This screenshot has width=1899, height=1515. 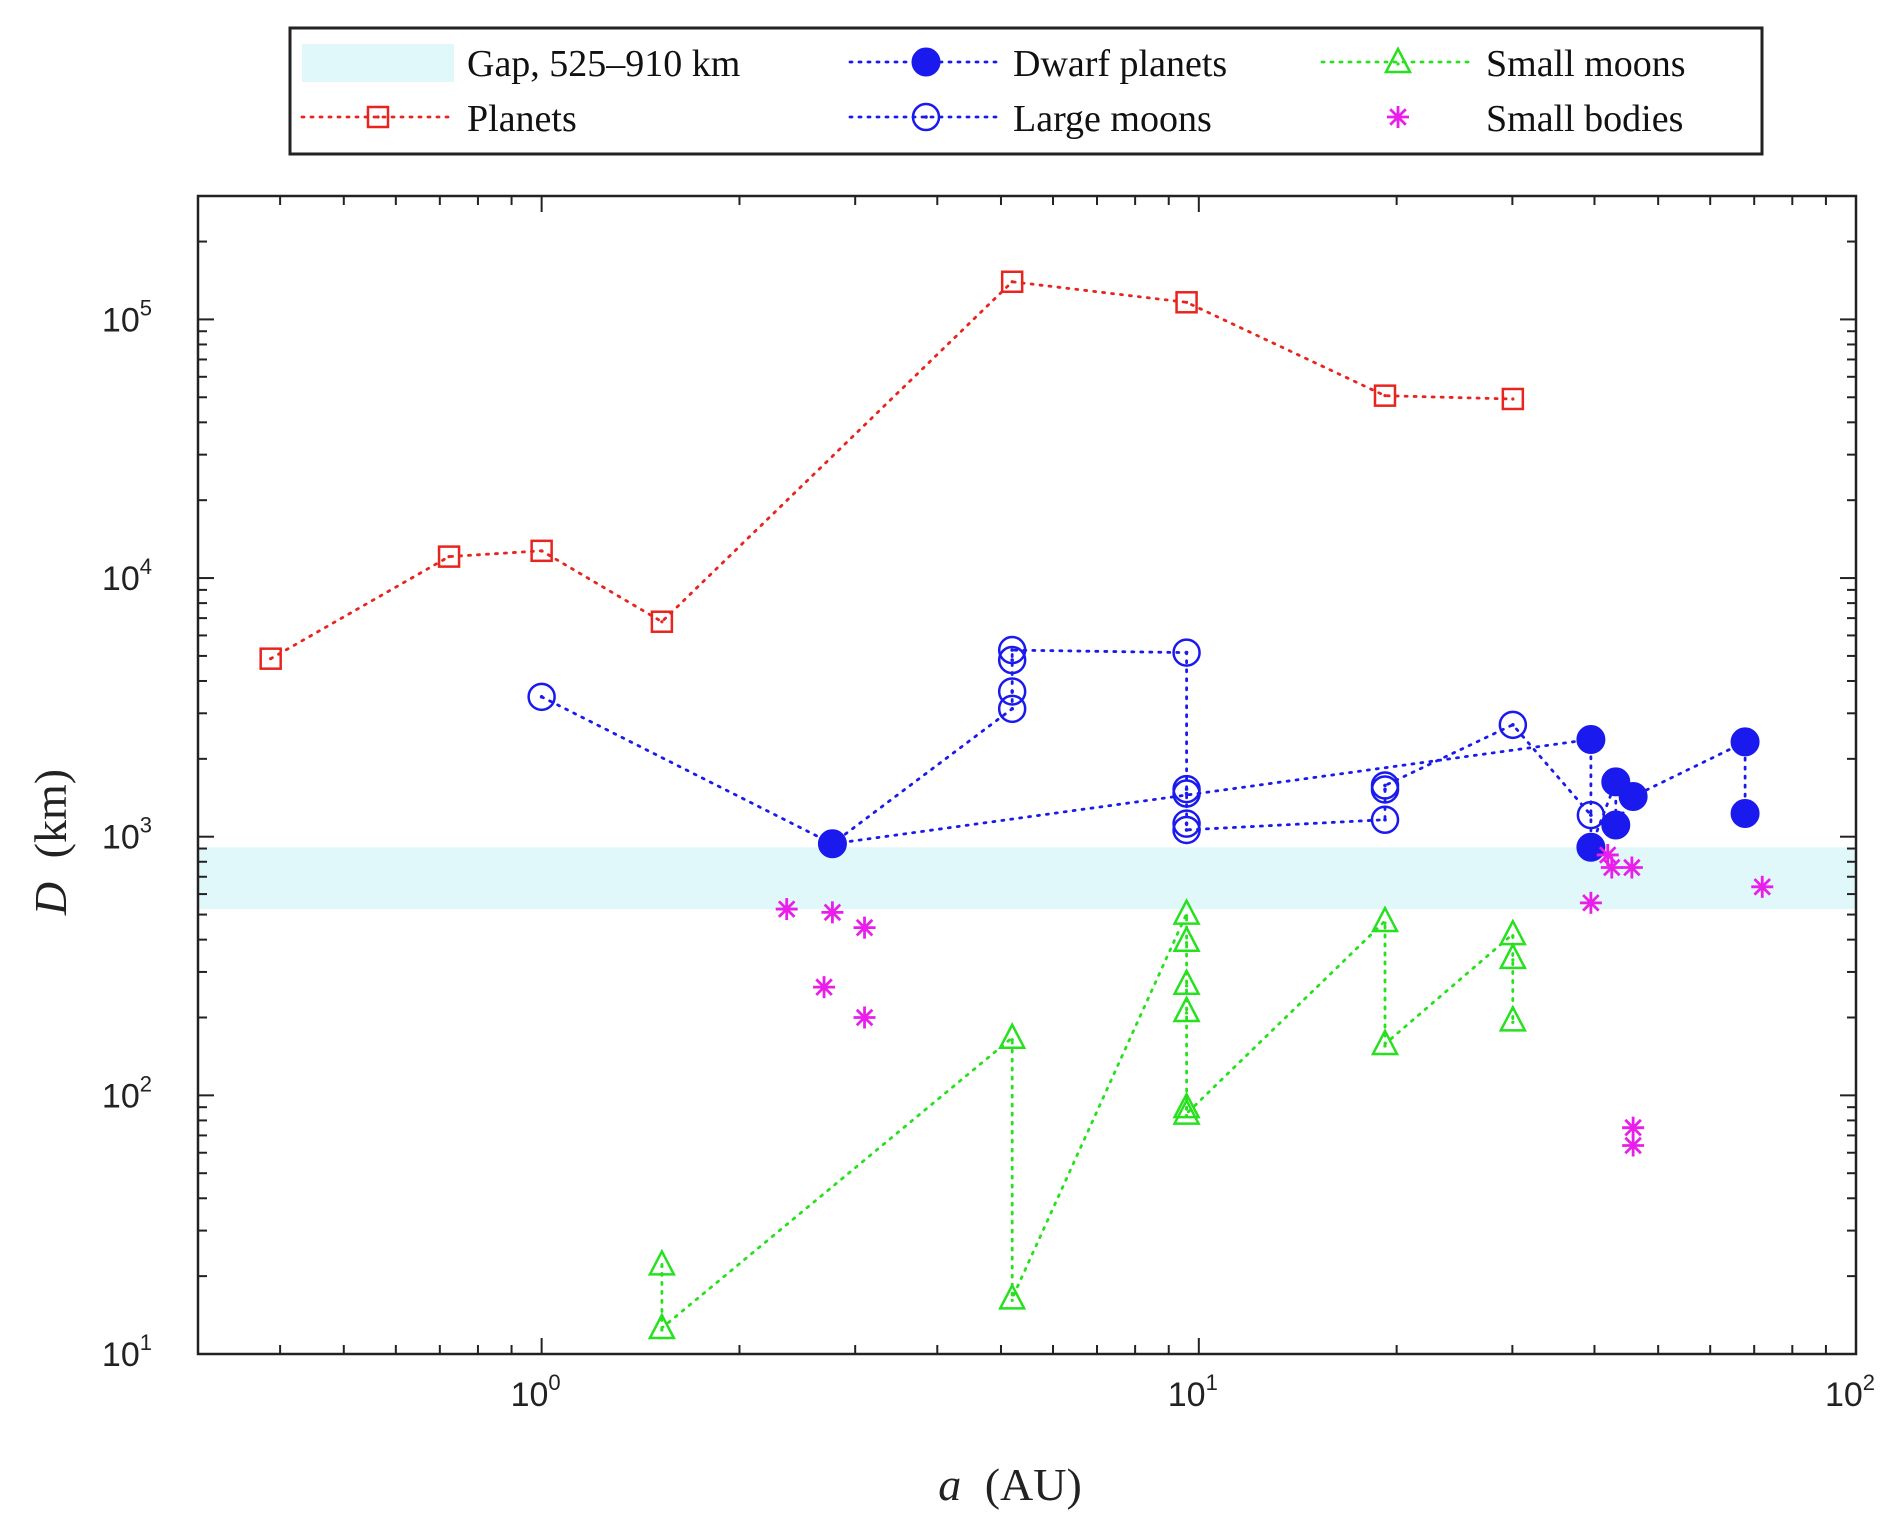 I want to click on data-point-large-moons-6-shape, so click(x=1186, y=652).